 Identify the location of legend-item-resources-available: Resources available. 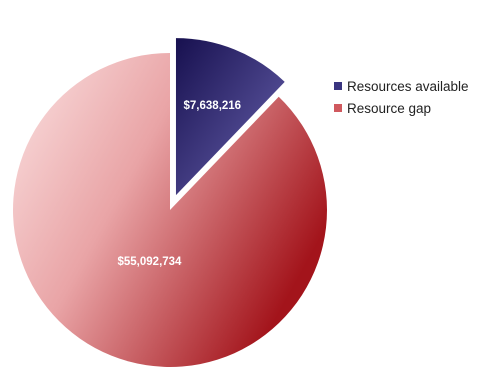
(401, 86).